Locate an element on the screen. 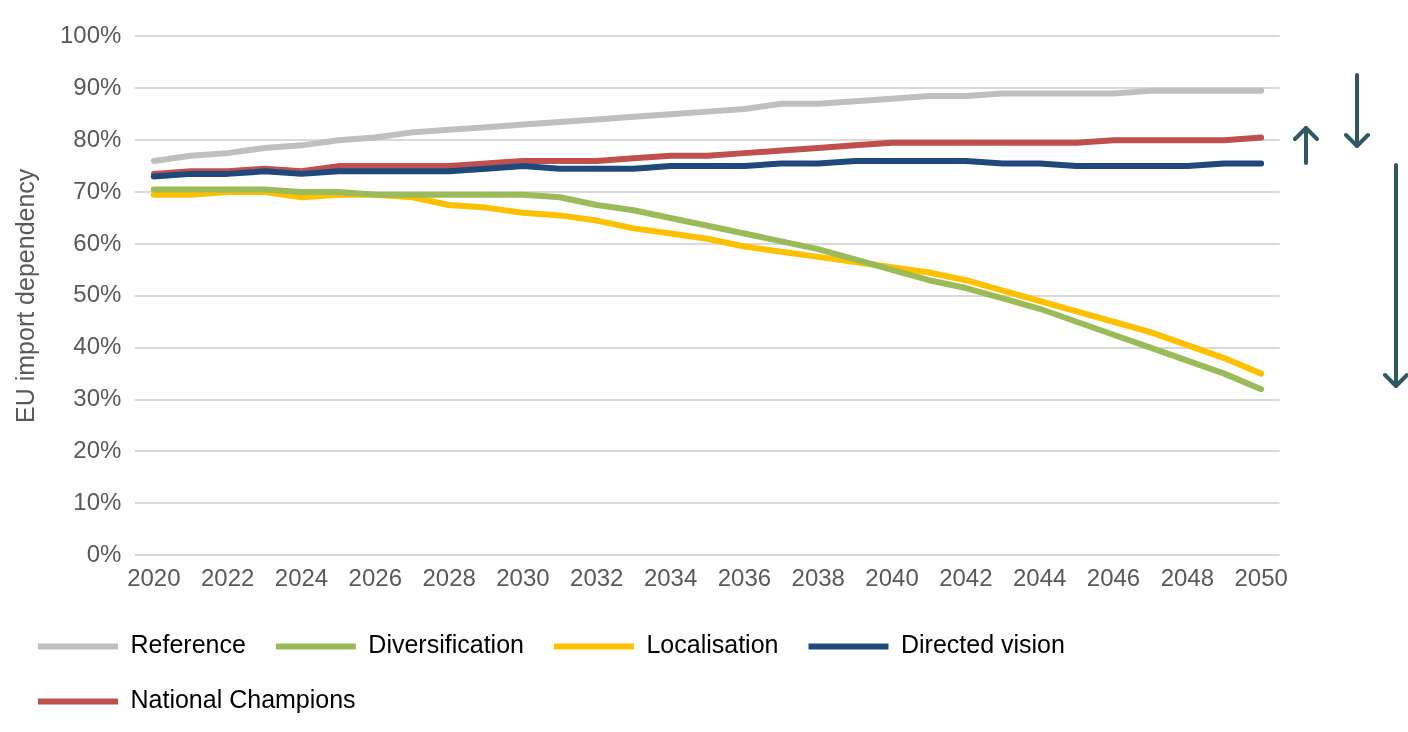 This screenshot has width=1408, height=732. y-tick-label: 90% is located at coordinates (97, 86).